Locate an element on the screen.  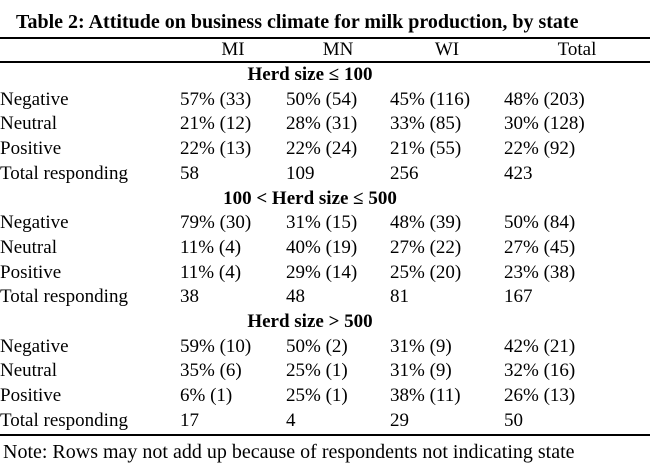
data-cell: 59% (10) is located at coordinates (216, 346).